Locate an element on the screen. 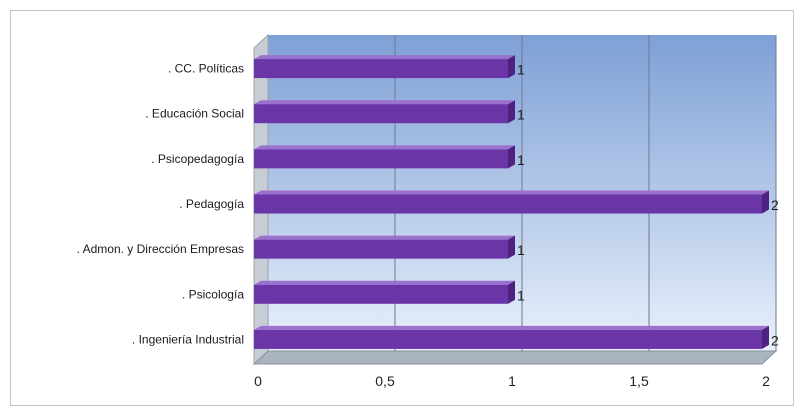 This screenshot has height=412, width=806. category-label: . Pedagogía is located at coordinates (211, 204).